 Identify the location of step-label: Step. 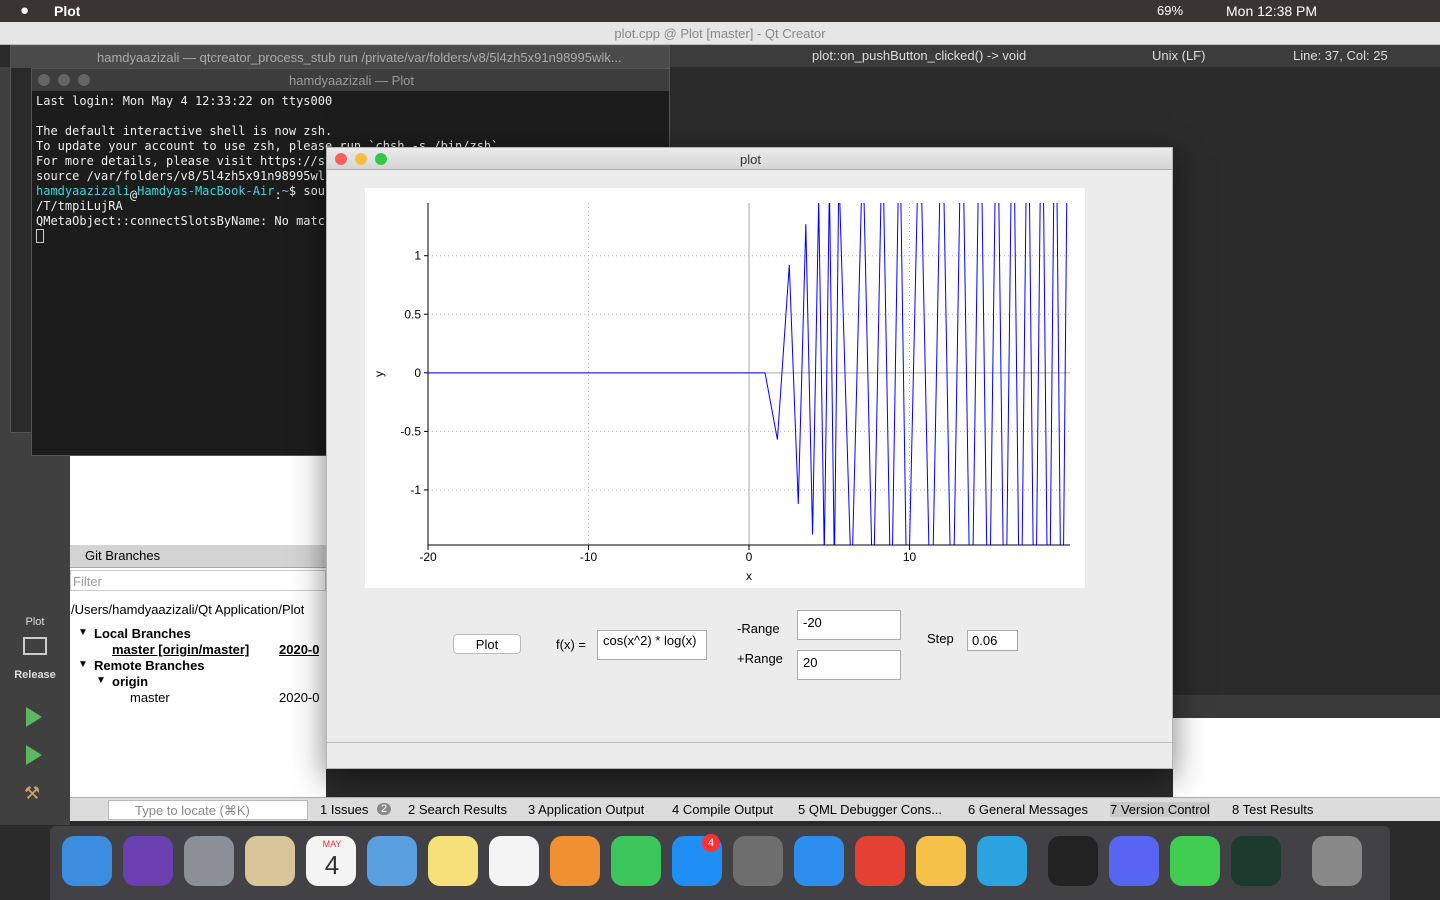
(940, 638).